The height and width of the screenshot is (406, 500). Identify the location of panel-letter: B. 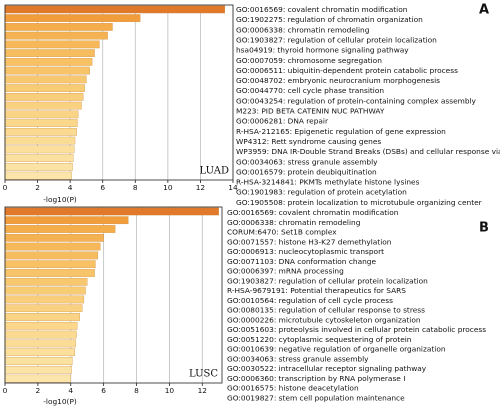
(484, 228).